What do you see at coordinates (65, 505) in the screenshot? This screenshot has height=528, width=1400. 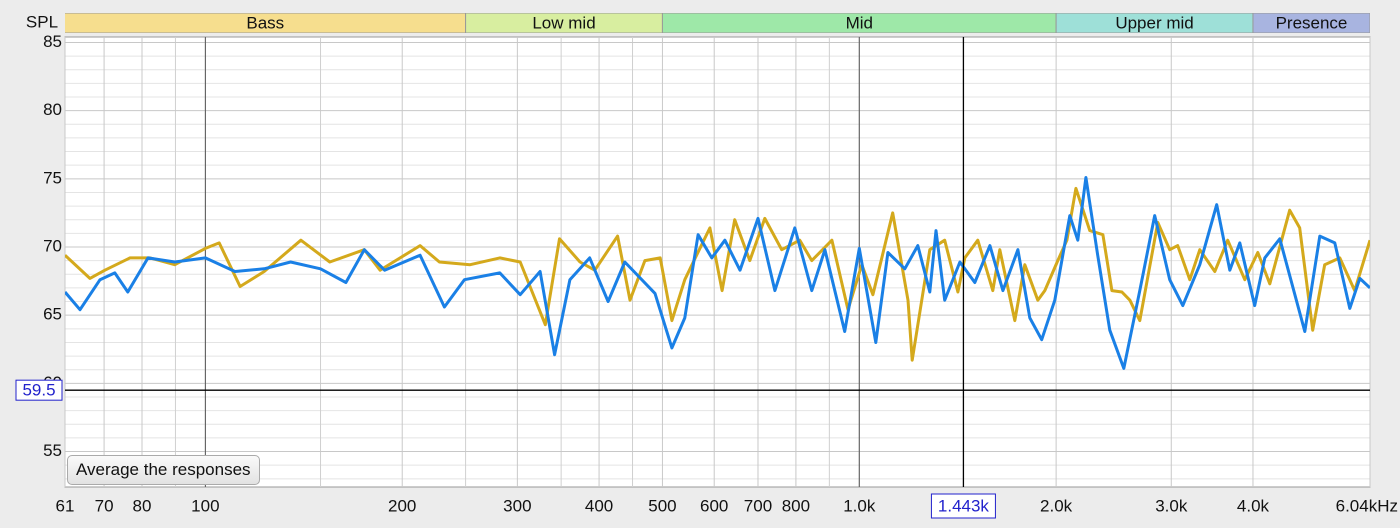 I see `x-tick-label: 61` at bounding box center [65, 505].